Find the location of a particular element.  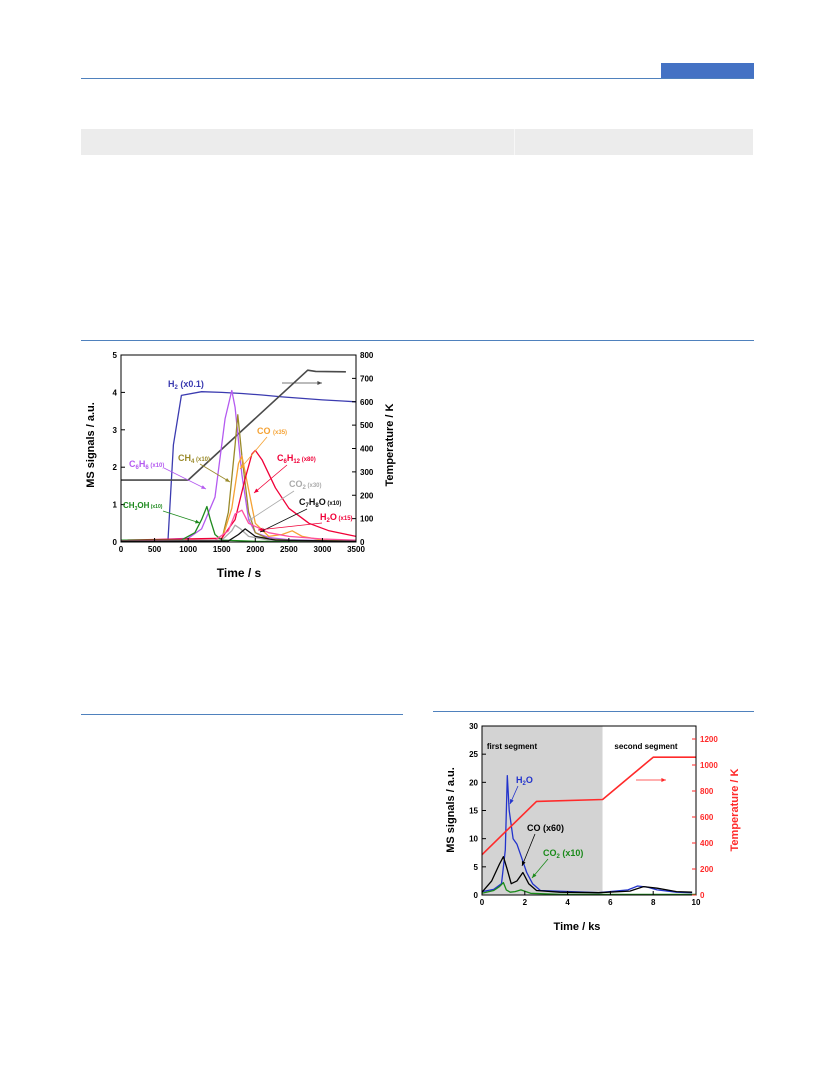

series-line-c6h12-x80 is located at coordinates (238, 495).